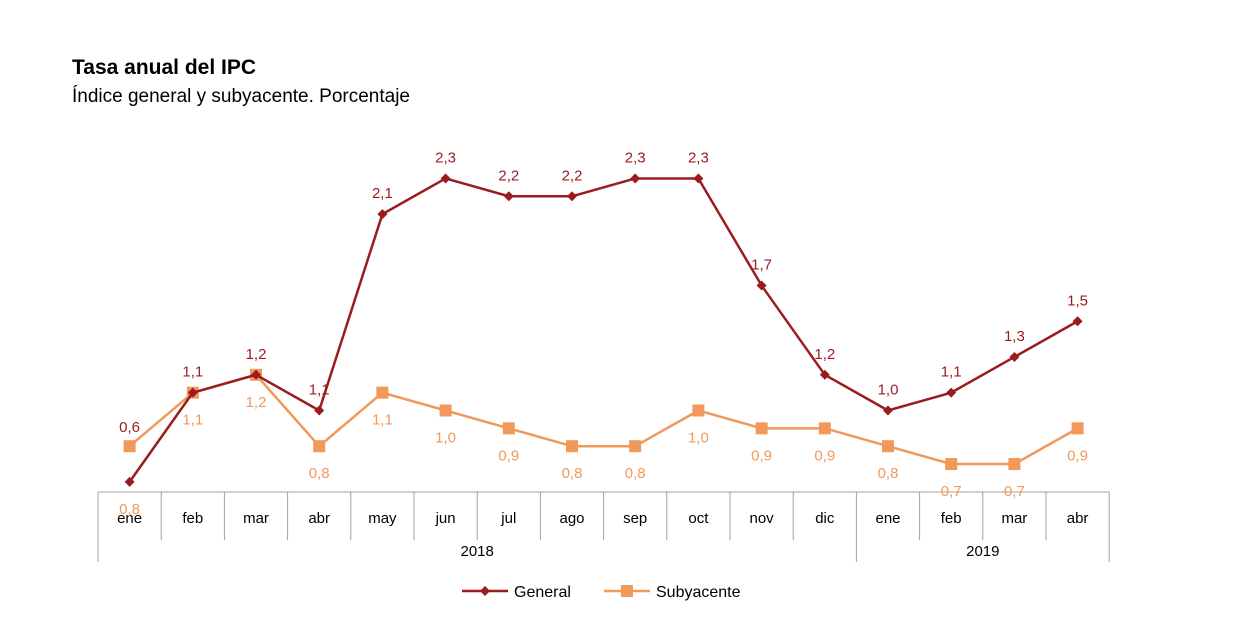 The image size is (1242, 621). Describe the element at coordinates (256, 402) in the screenshot. I see `subyacente-data-label: 1,2` at that location.